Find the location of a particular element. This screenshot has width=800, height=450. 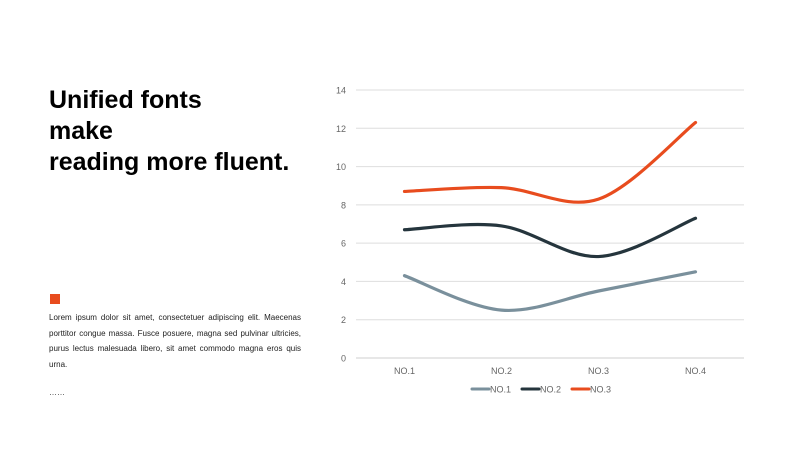

y-tick-label: 4 is located at coordinates (343, 282).